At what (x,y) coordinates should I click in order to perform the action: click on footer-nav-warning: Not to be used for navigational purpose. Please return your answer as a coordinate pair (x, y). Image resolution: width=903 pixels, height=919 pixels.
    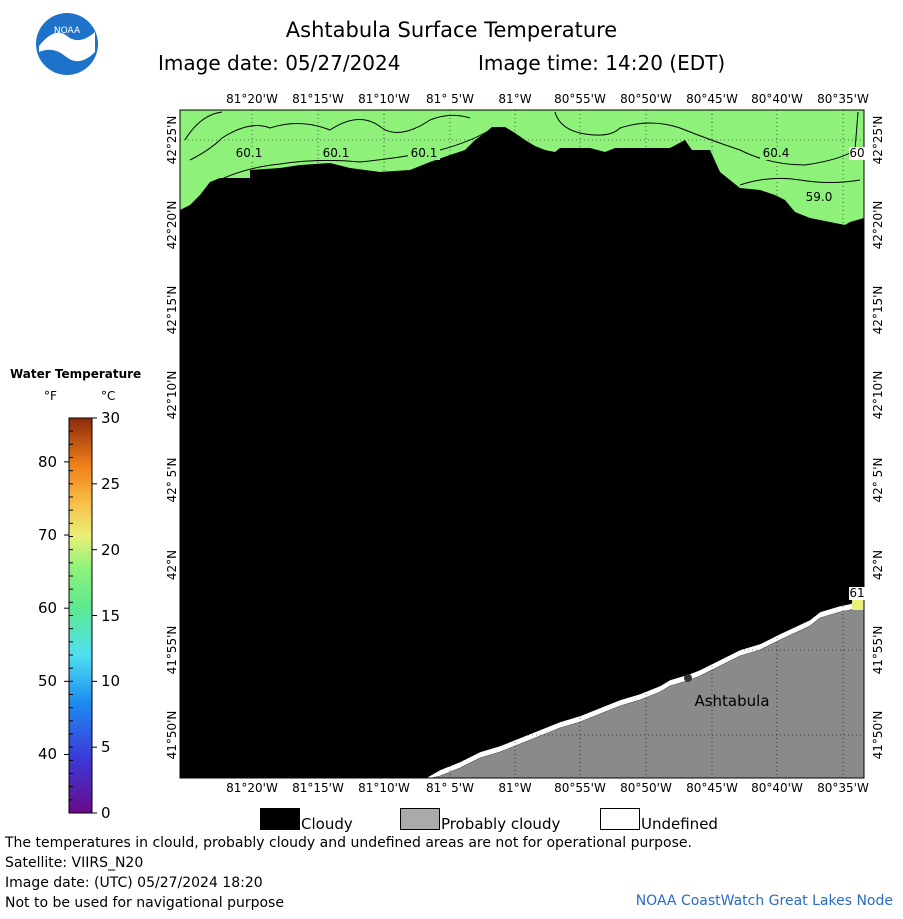
    Looking at the image, I should click on (144, 903).